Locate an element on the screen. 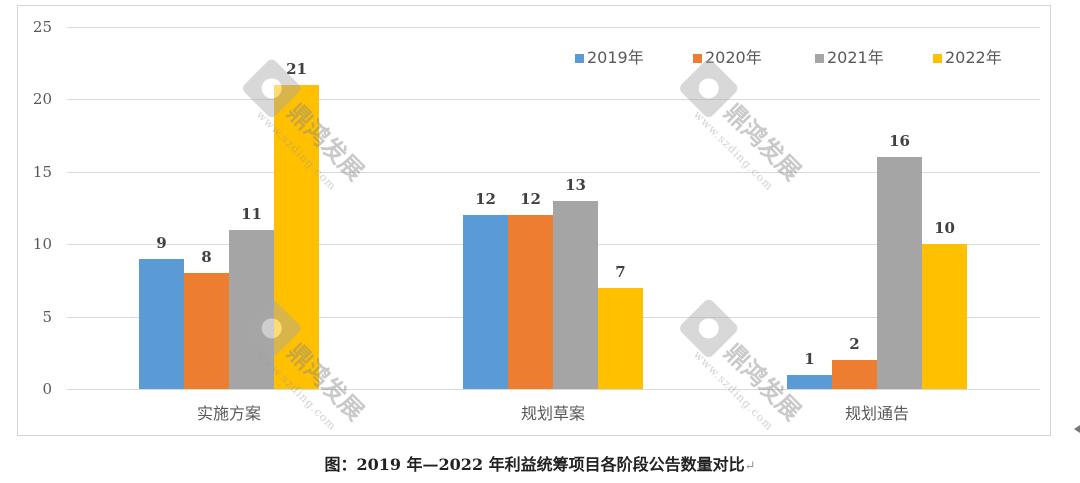  data-label: 9 is located at coordinates (161, 243).